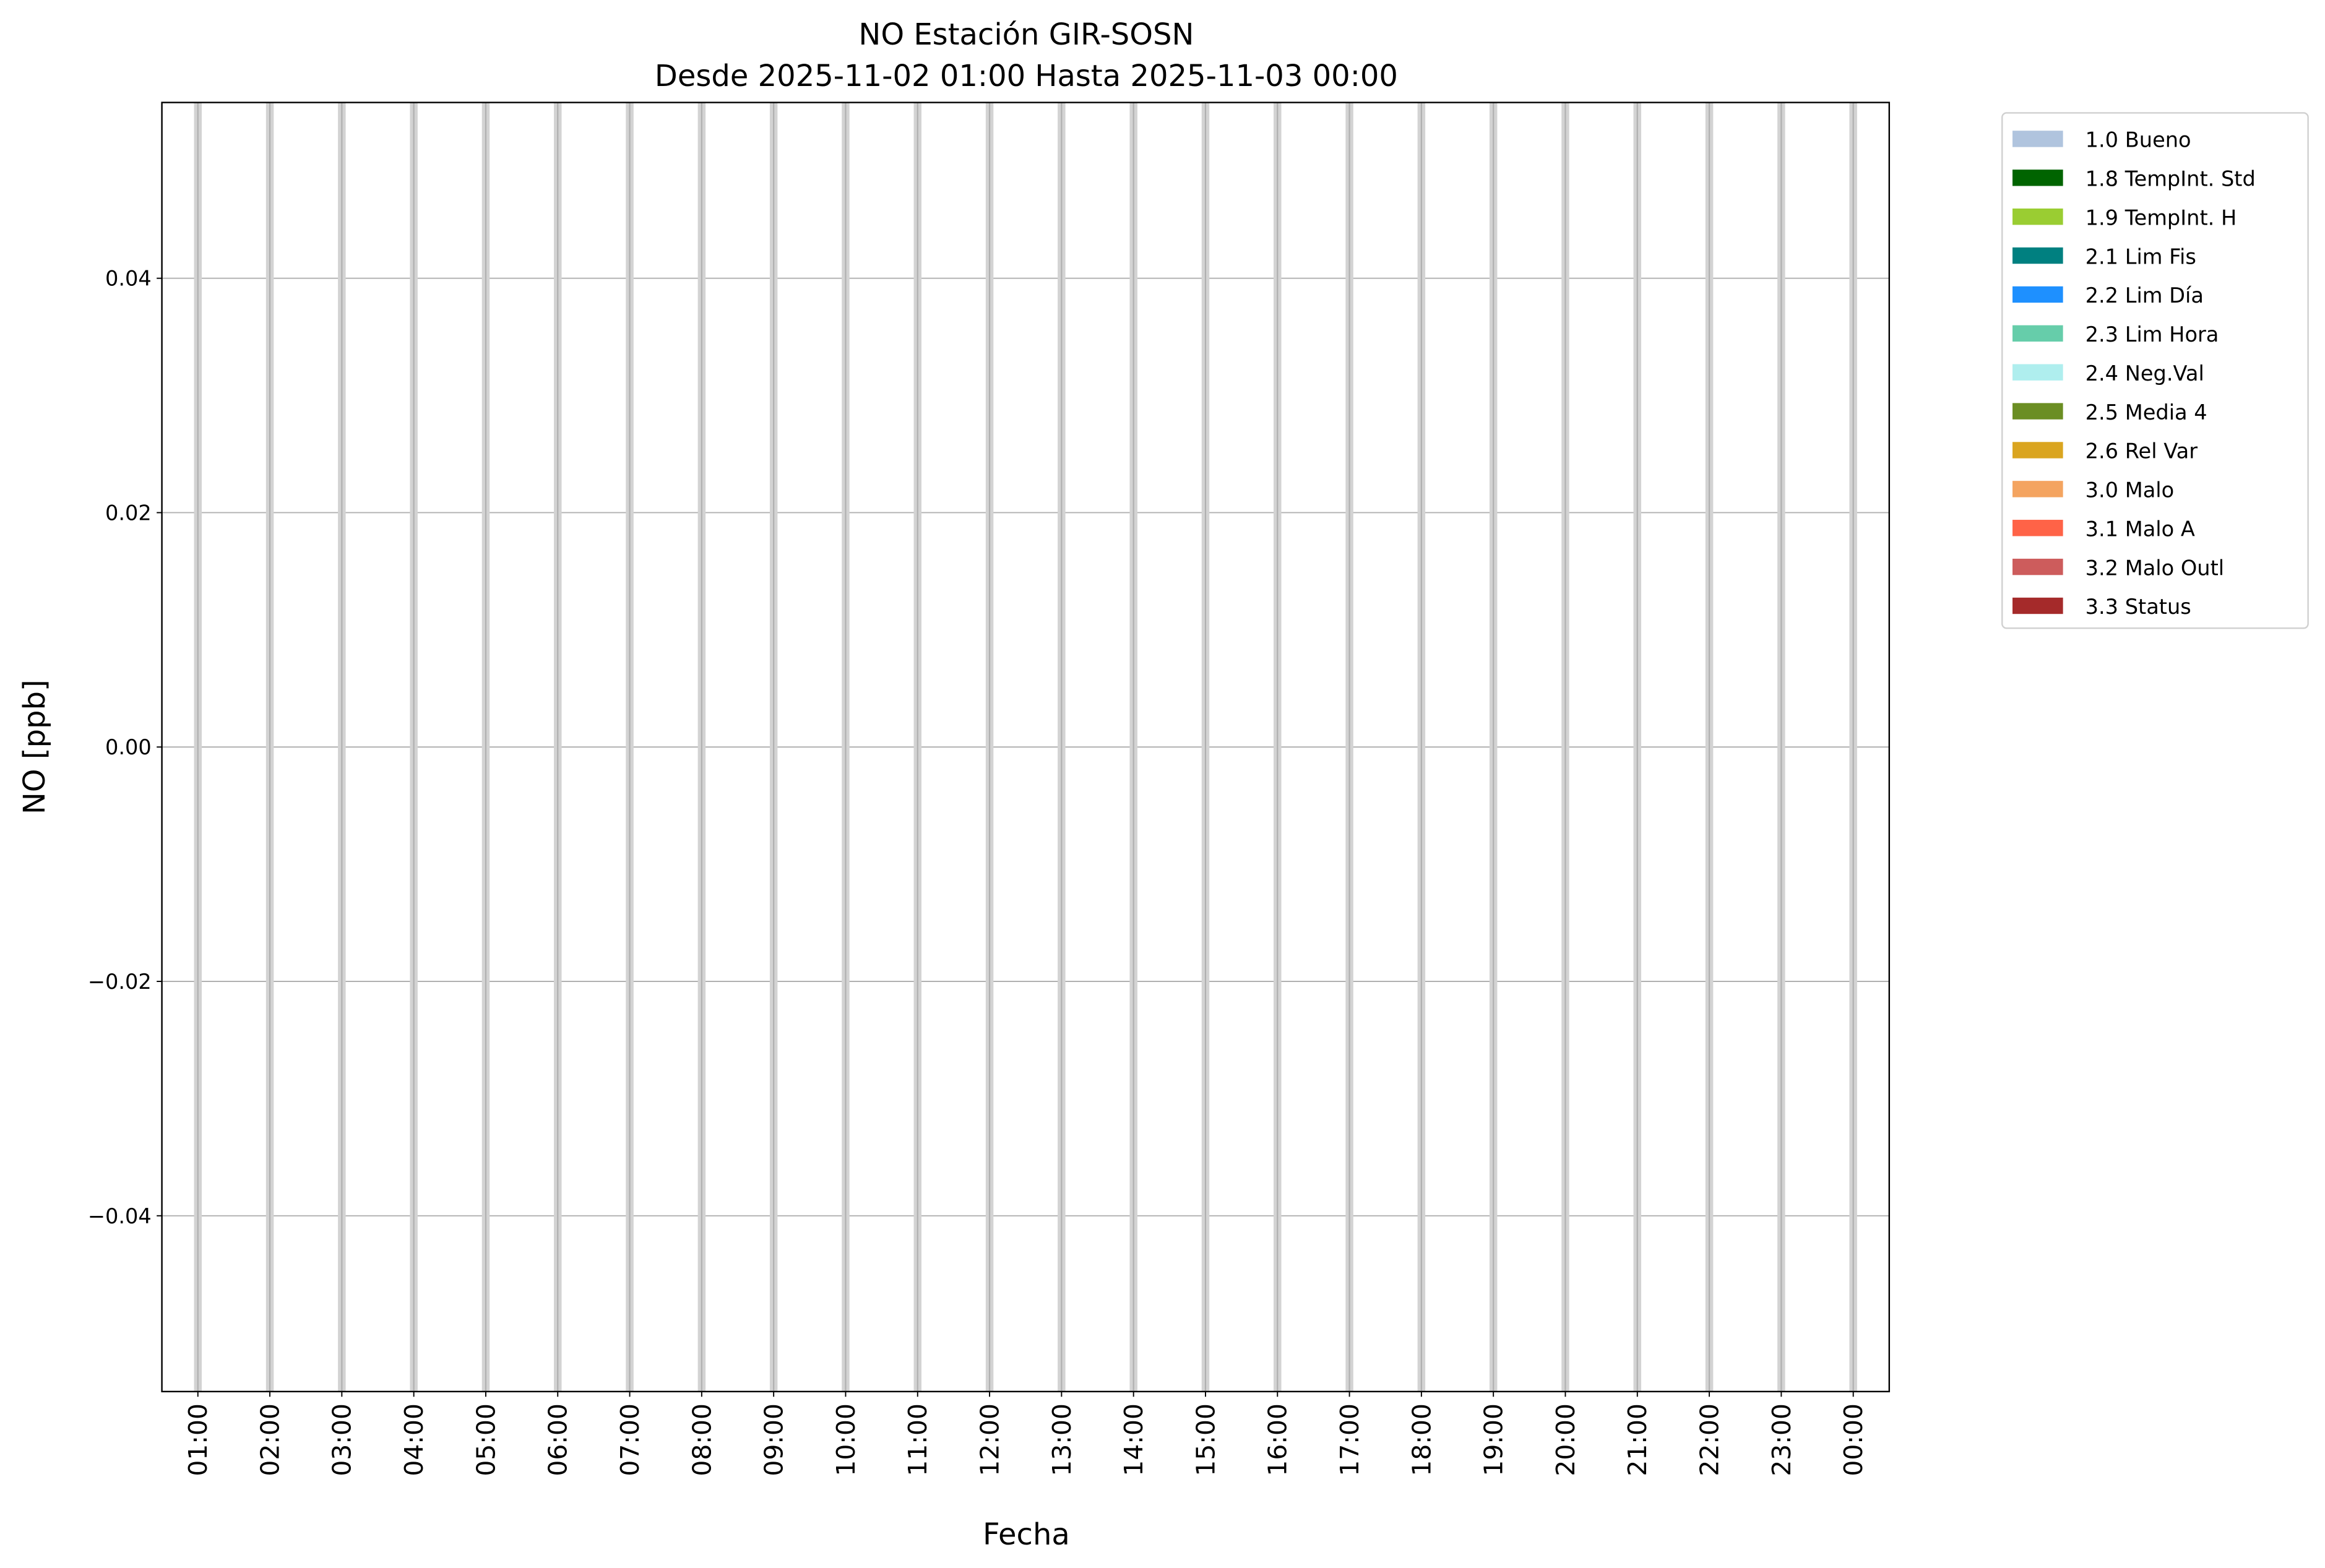 The image size is (2325, 1568). What do you see at coordinates (1350, 1439) in the screenshot?
I see `x-tick-label: 17:00` at bounding box center [1350, 1439].